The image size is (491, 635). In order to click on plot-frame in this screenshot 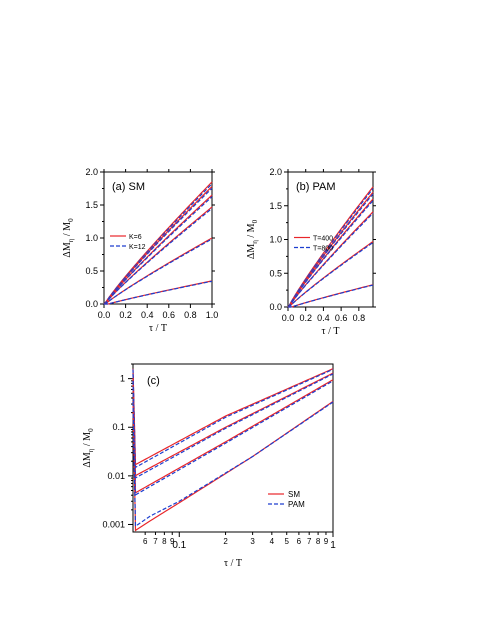, I will do `click(233, 448)`.